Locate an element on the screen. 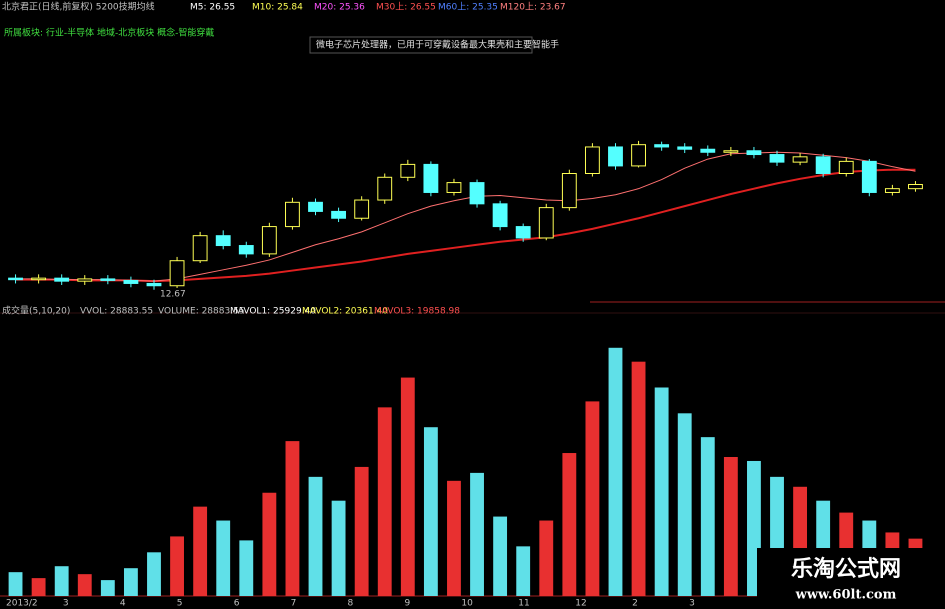 Image resolution: width=945 pixels, height=609 pixels. x-tick-label: 5 is located at coordinates (180, 604).